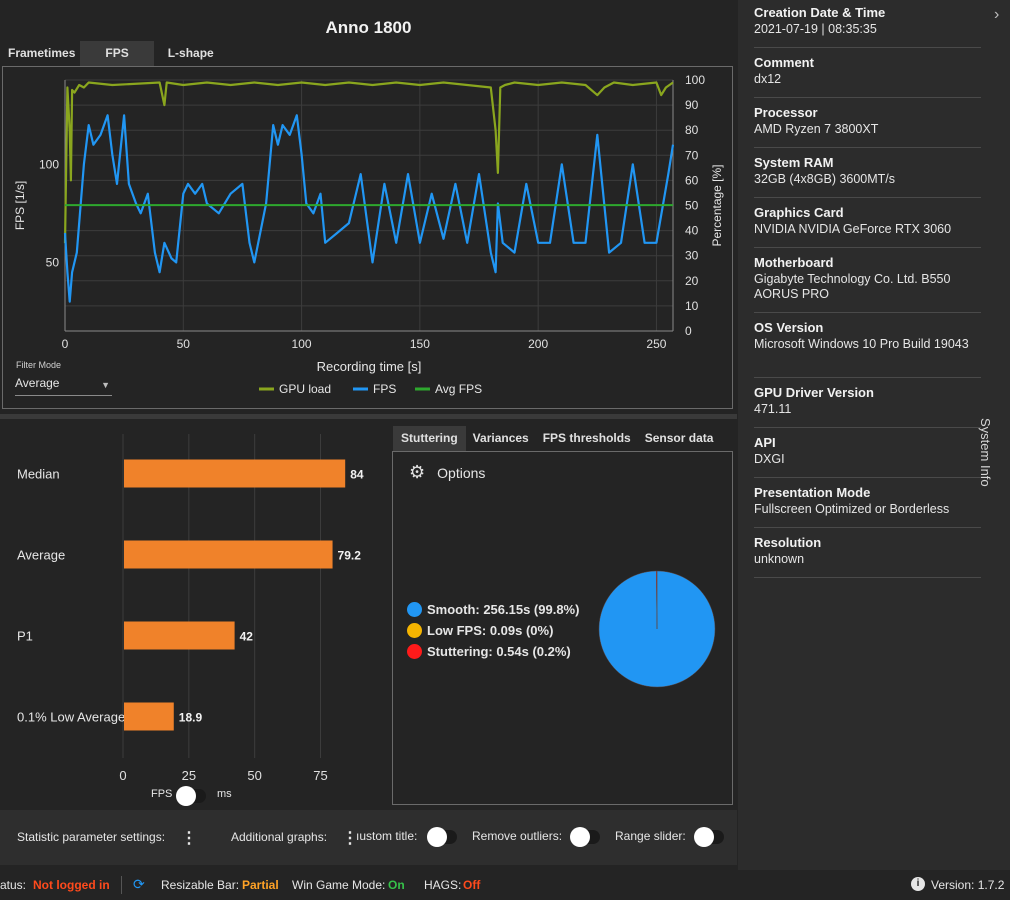  I want to click on gear-icon: ⚙, so click(417, 472).